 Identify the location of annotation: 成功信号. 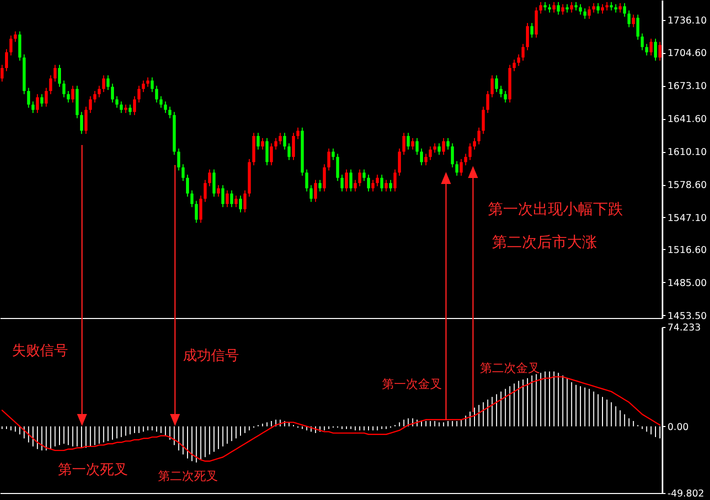
(211, 356).